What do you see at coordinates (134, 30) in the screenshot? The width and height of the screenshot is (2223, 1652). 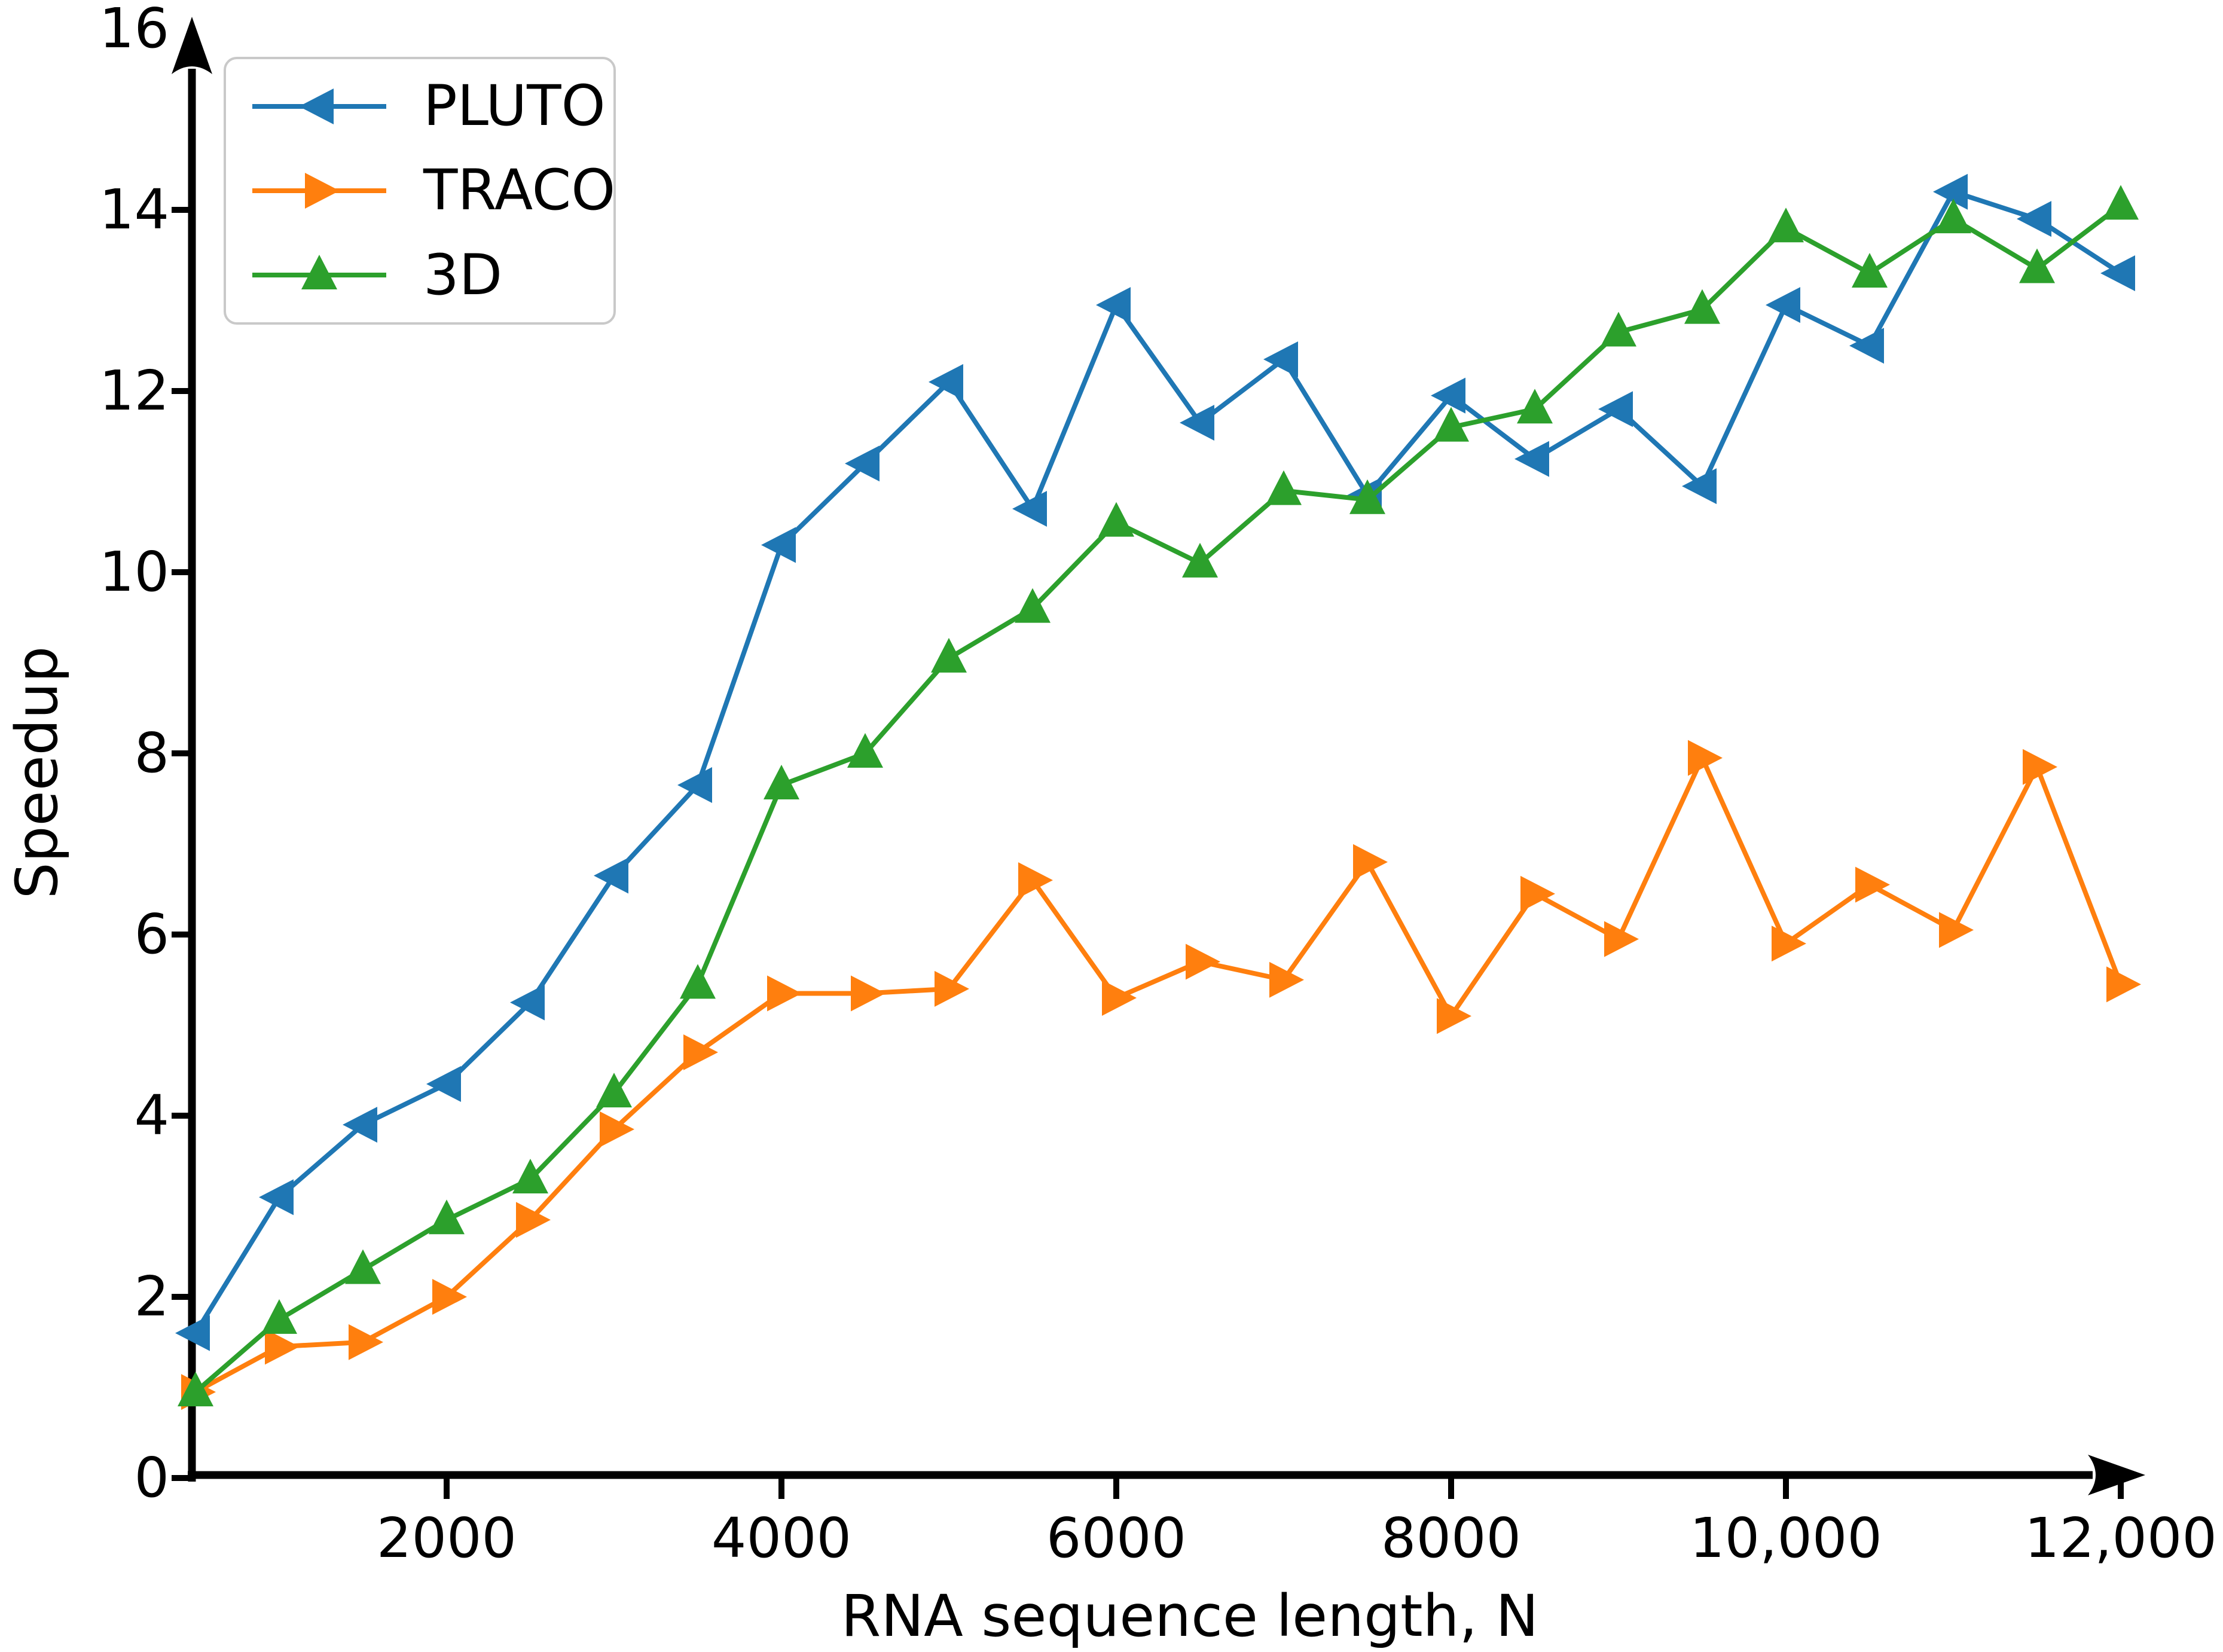 I see `y-tick-label-8: 16` at bounding box center [134, 30].